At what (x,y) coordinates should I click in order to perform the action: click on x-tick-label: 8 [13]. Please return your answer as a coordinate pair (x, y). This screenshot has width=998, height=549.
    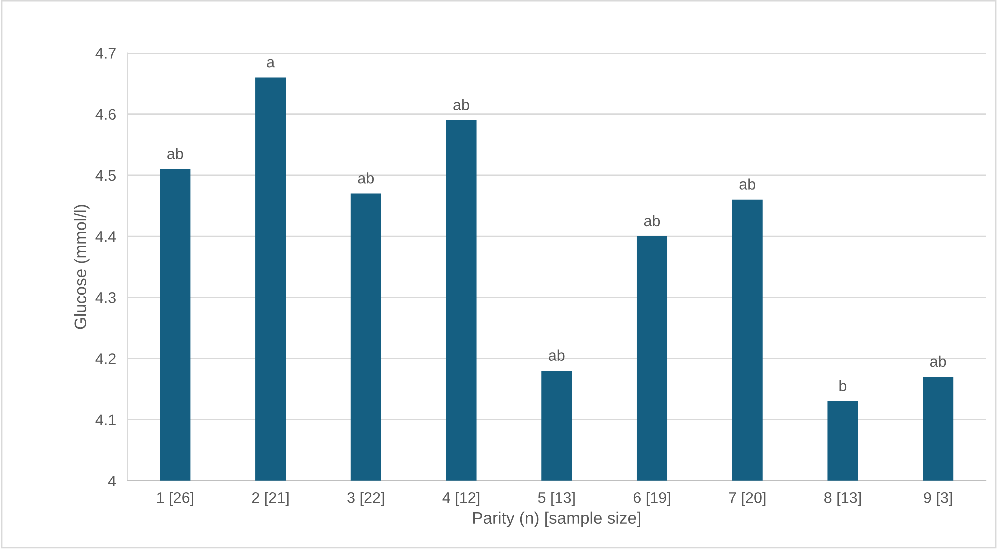
    Looking at the image, I should click on (842, 499).